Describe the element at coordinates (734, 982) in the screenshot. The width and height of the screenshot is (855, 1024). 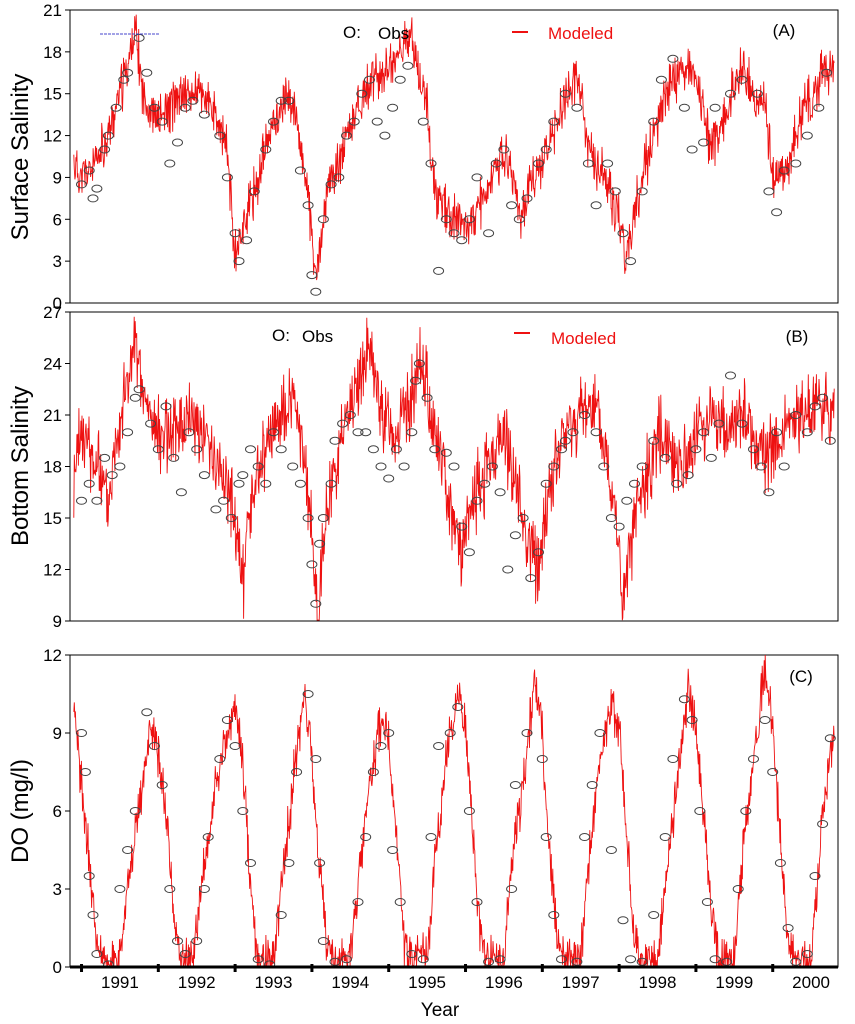
I see `xtick-label: 1999` at that location.